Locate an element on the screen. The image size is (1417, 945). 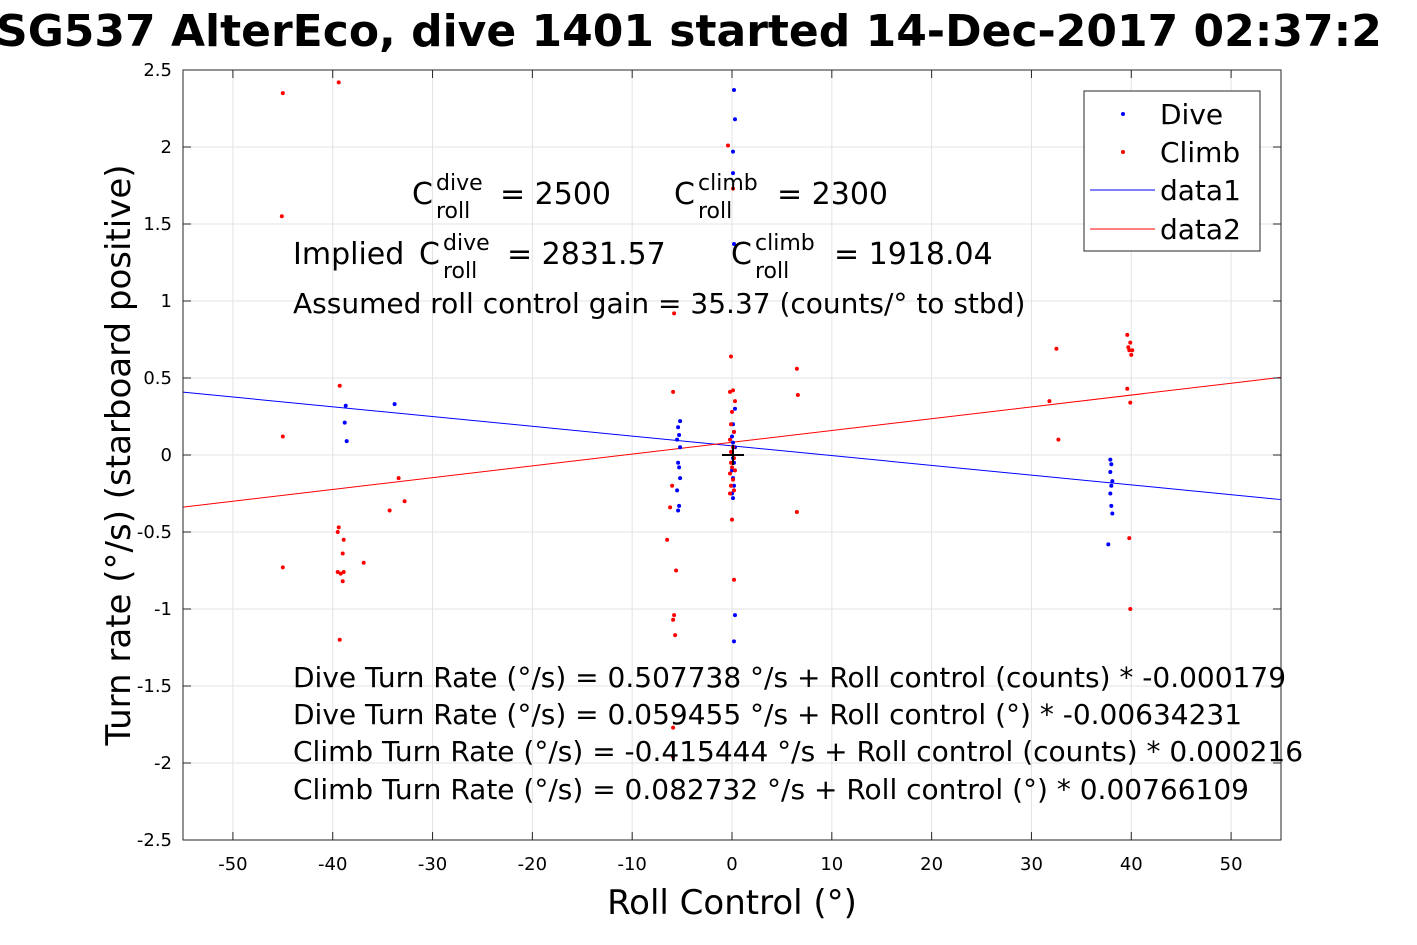
svg-text: = 2300 is located at coordinates (832, 194).